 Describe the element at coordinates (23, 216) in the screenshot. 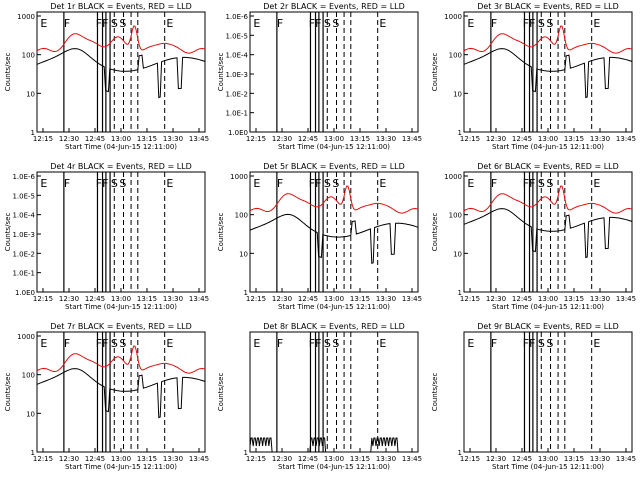

I see `y-tick-label: 1.0E-4` at that location.